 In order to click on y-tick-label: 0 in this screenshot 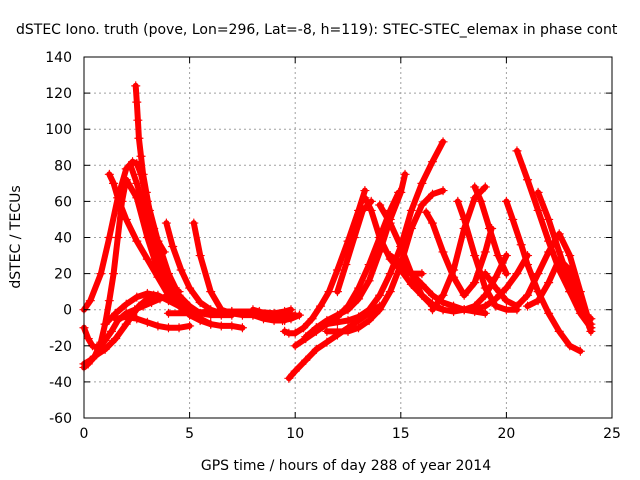, I will do `click(67, 311)`.